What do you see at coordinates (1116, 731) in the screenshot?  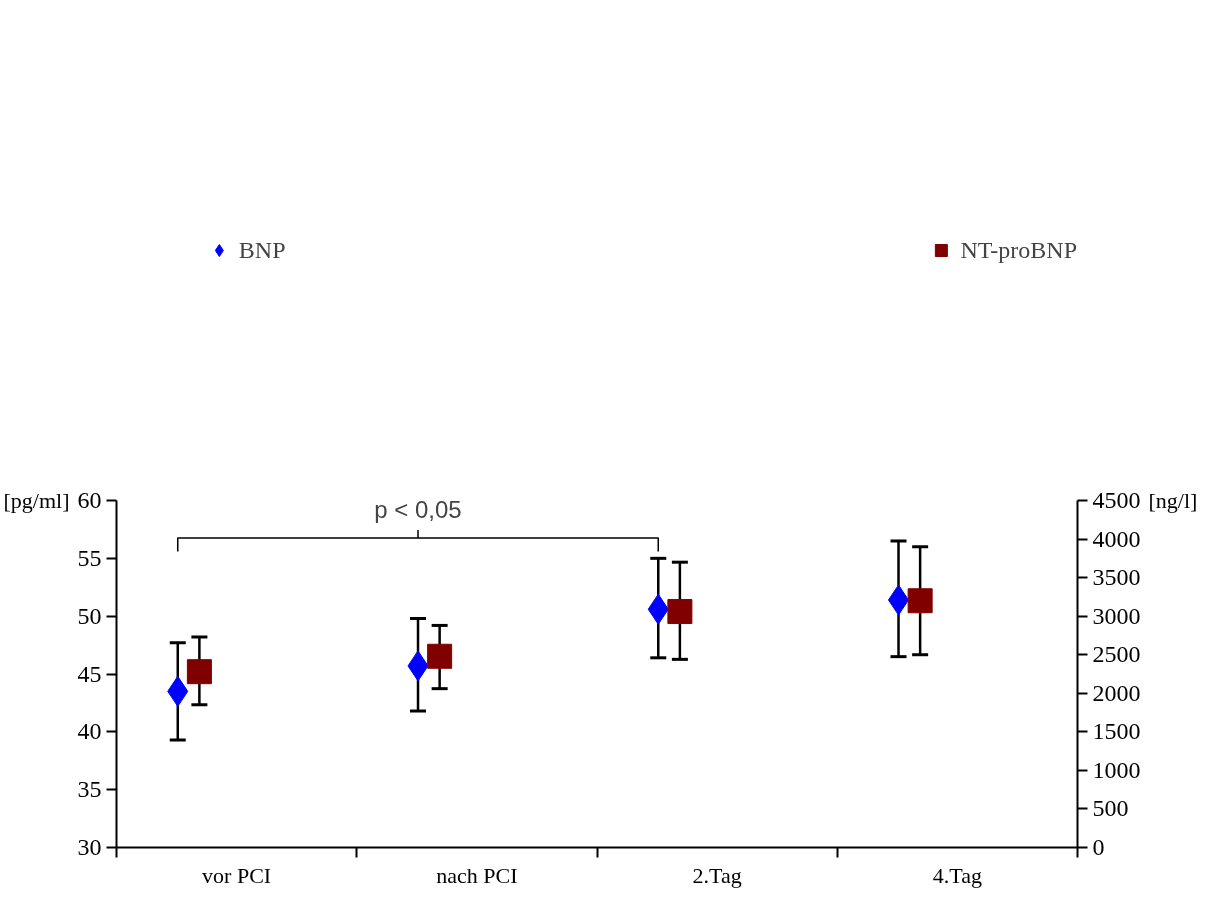 I see `y2-tick-label: 1500` at bounding box center [1116, 731].